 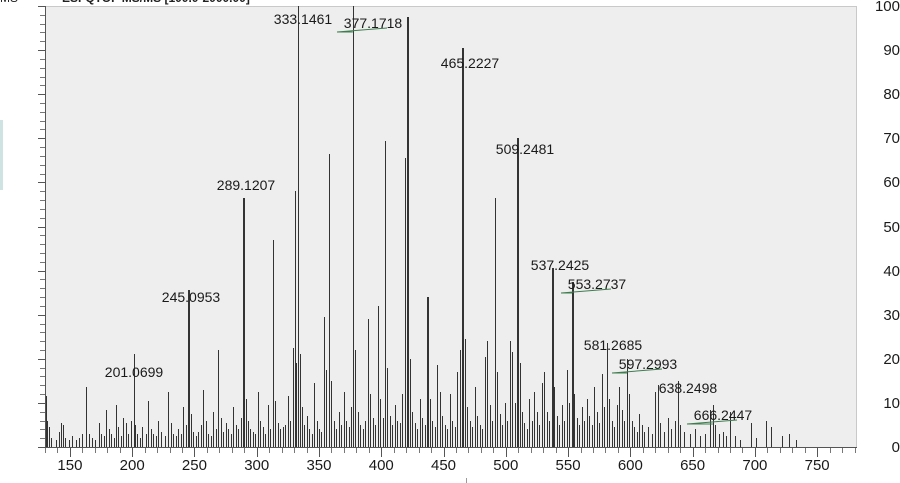 What do you see at coordinates (194, 465) in the screenshot?
I see `x-axis-tick-label: 250` at bounding box center [194, 465].